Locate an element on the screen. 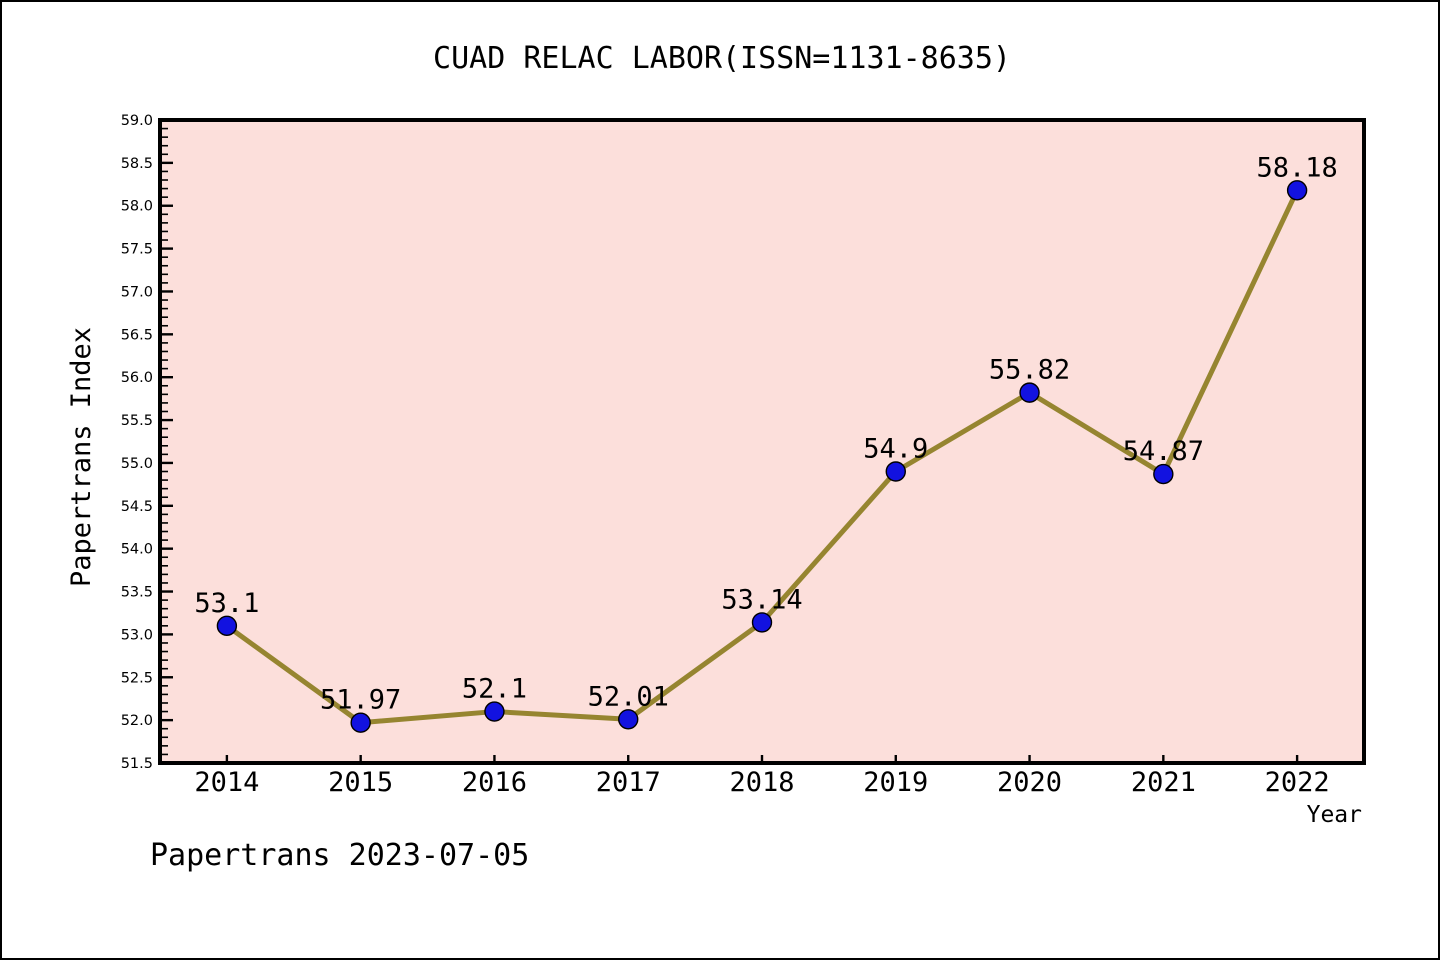  y-tick-label: 51.5 is located at coordinates (137, 764).